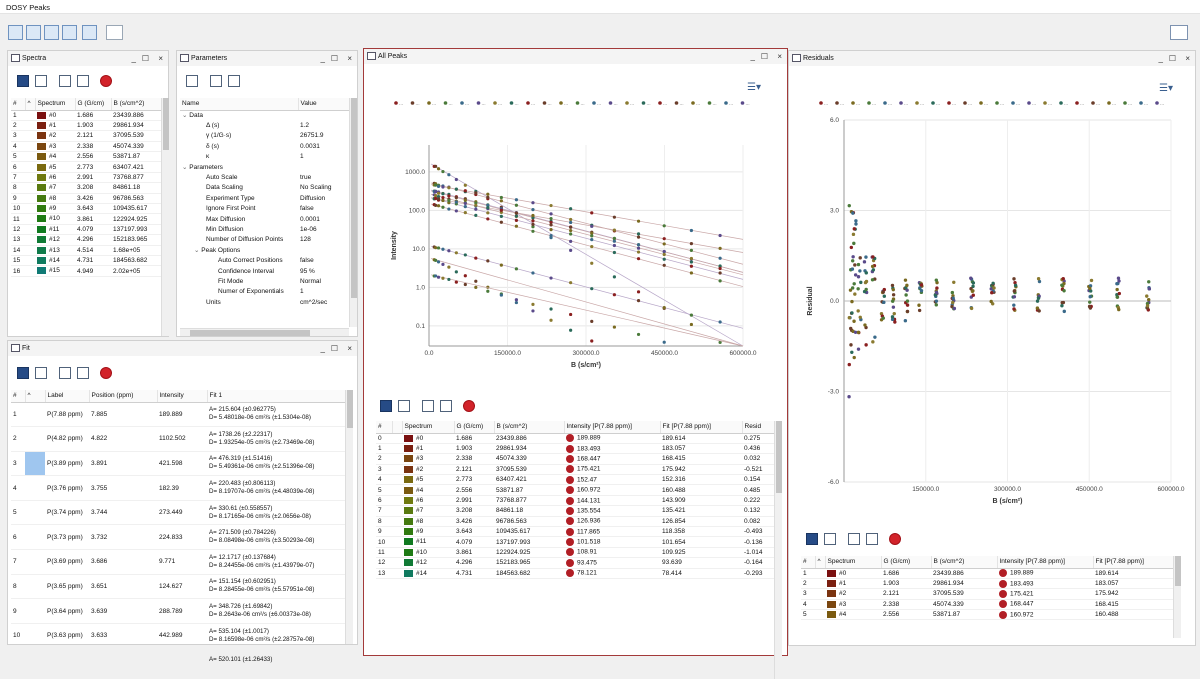 The image size is (1200, 679). Describe the element at coordinates (265, 146) in the screenshot. I see `parameter-row: δ (s) 0.0031` at that location.